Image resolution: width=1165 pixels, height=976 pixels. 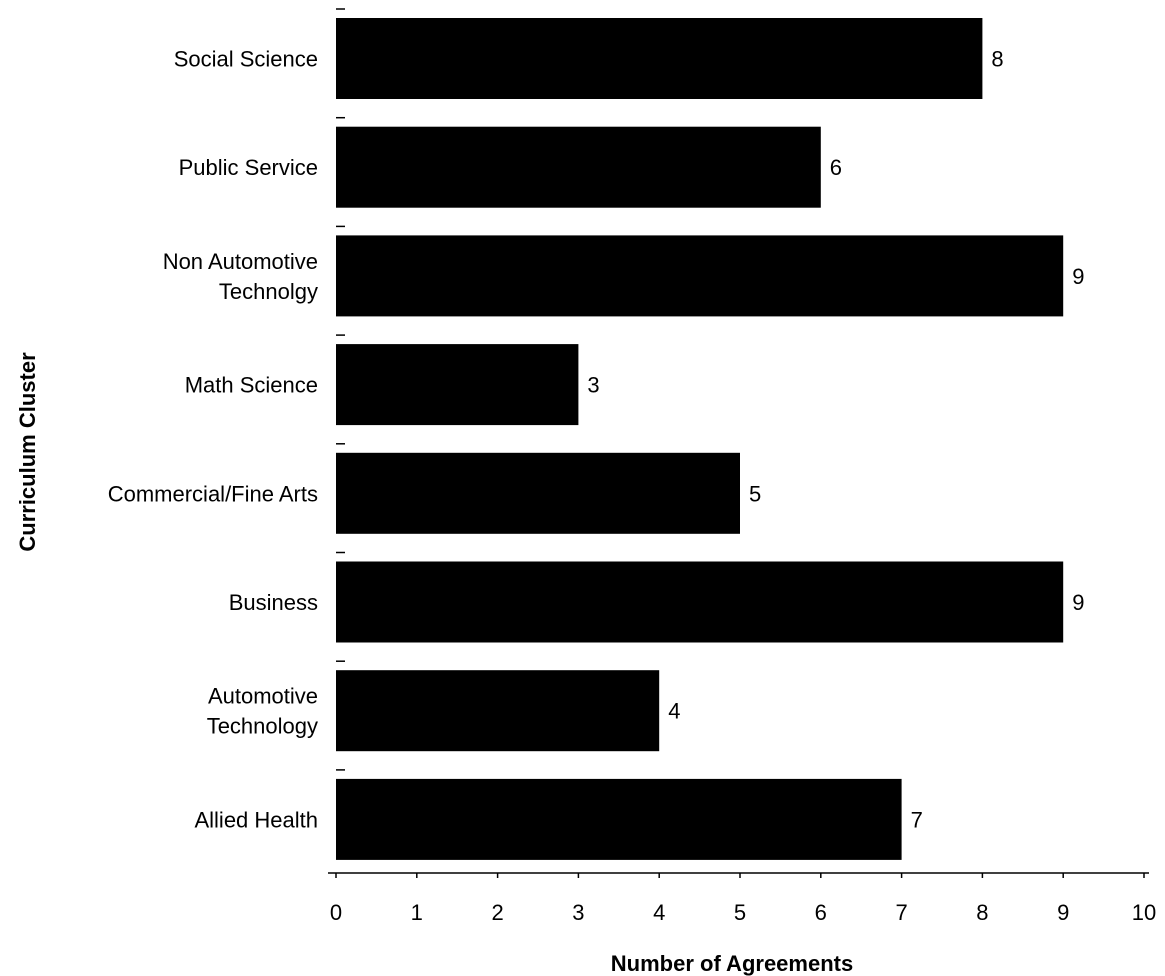 I want to click on category-label-line: Technolgy, so click(x=268, y=291).